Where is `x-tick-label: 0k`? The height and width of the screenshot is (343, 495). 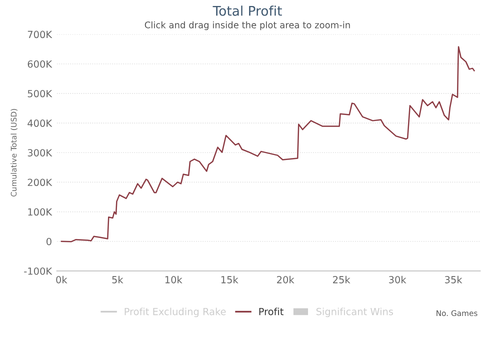
x-tick-label: 0k is located at coordinates (62, 280).